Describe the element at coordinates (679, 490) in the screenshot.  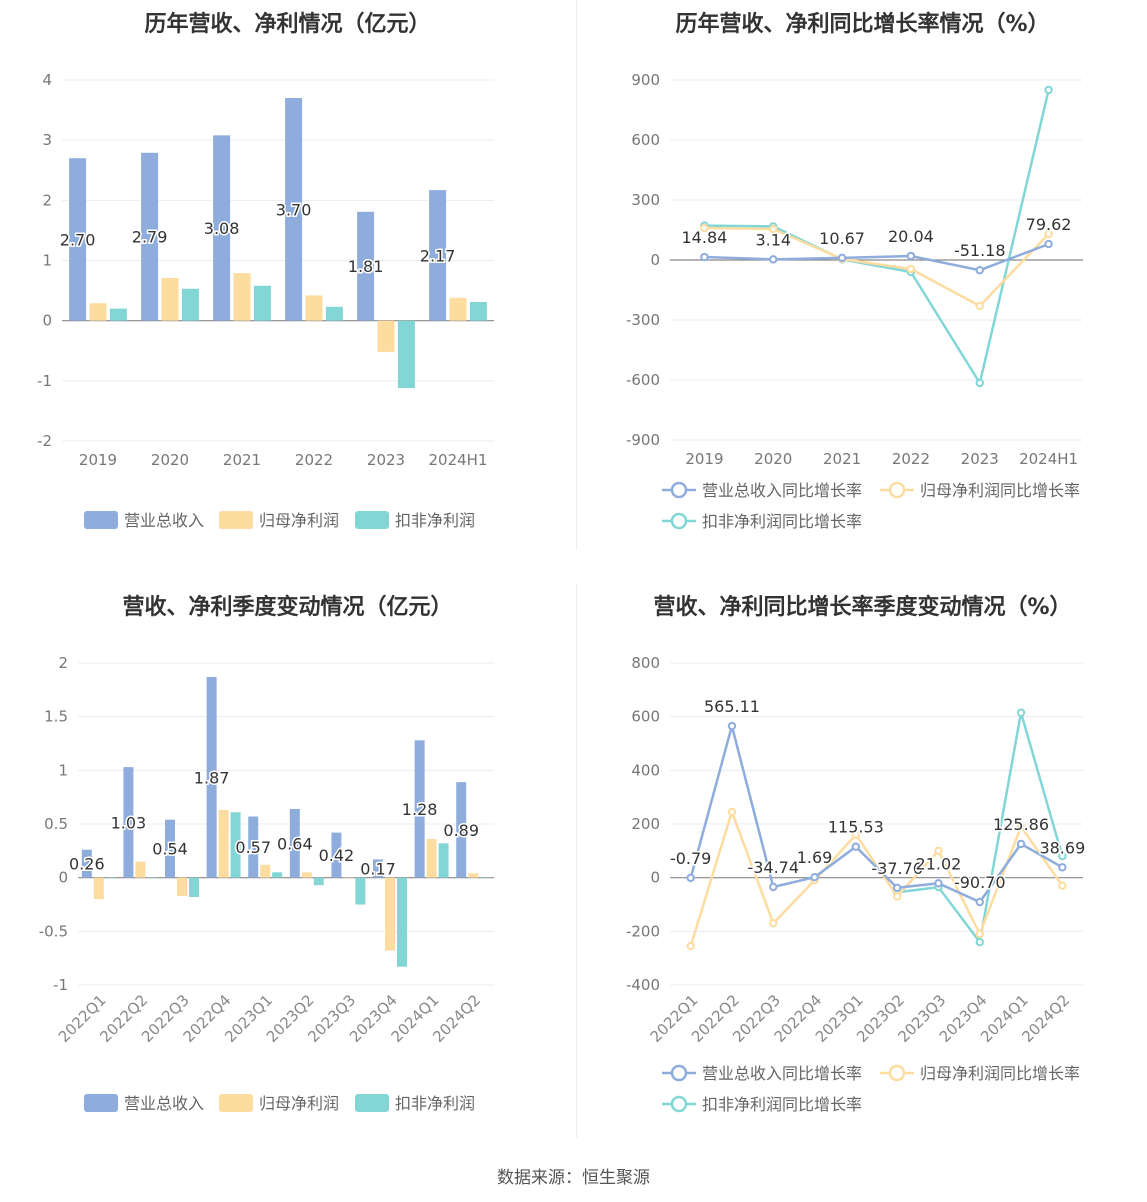
I see `legend-marker` at that location.